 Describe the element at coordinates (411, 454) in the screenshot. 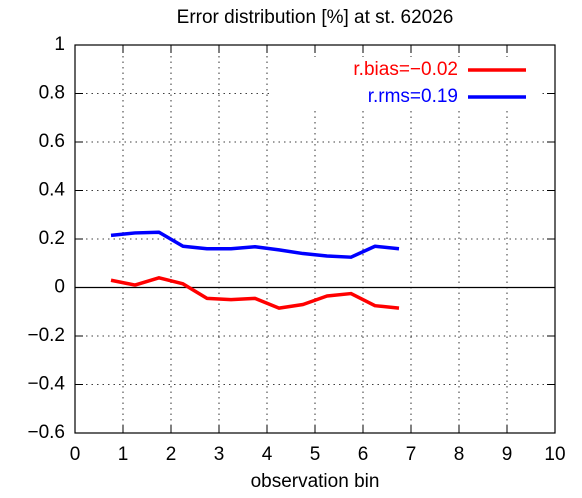

I see `x-tick-label: 7` at that location.